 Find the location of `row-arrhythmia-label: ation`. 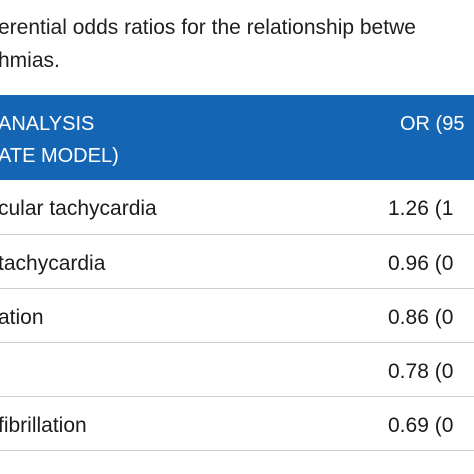

row-arrhythmia-label: ation is located at coordinates (22, 317).